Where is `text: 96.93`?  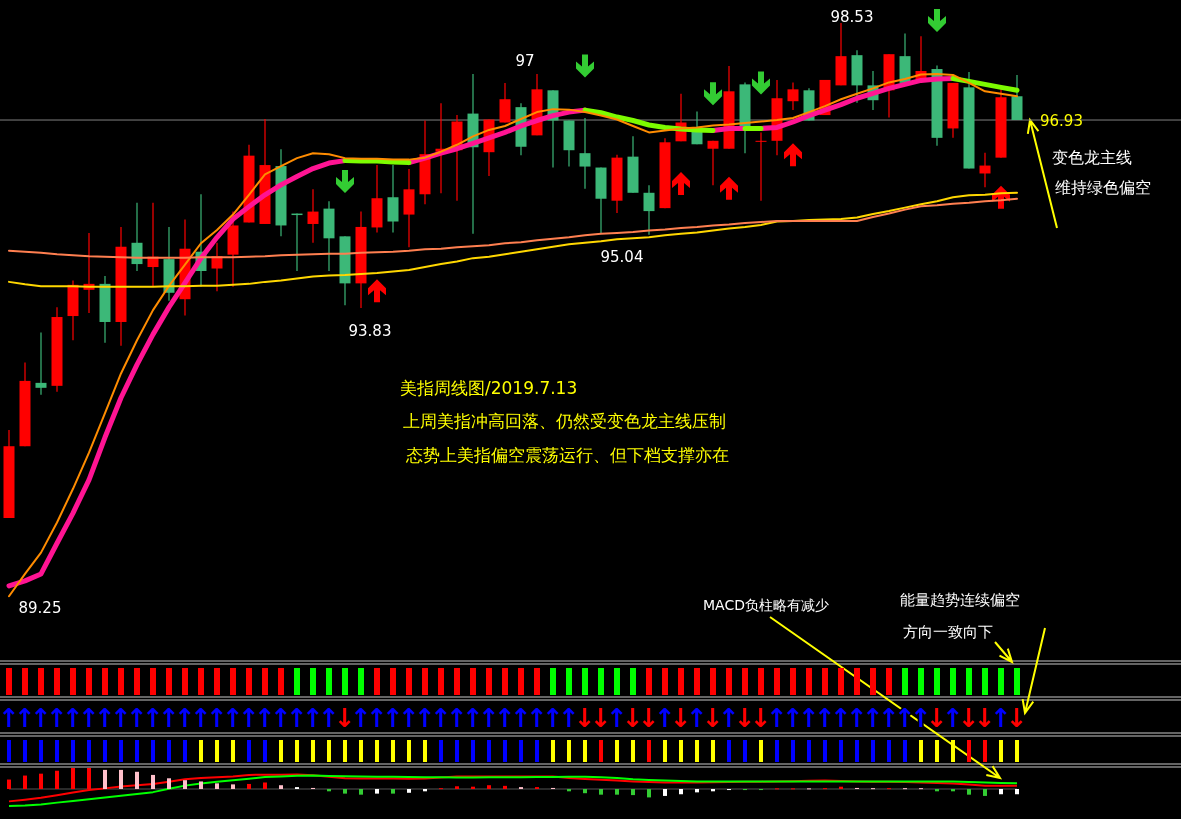 text: 96.93 is located at coordinates (1061, 121).